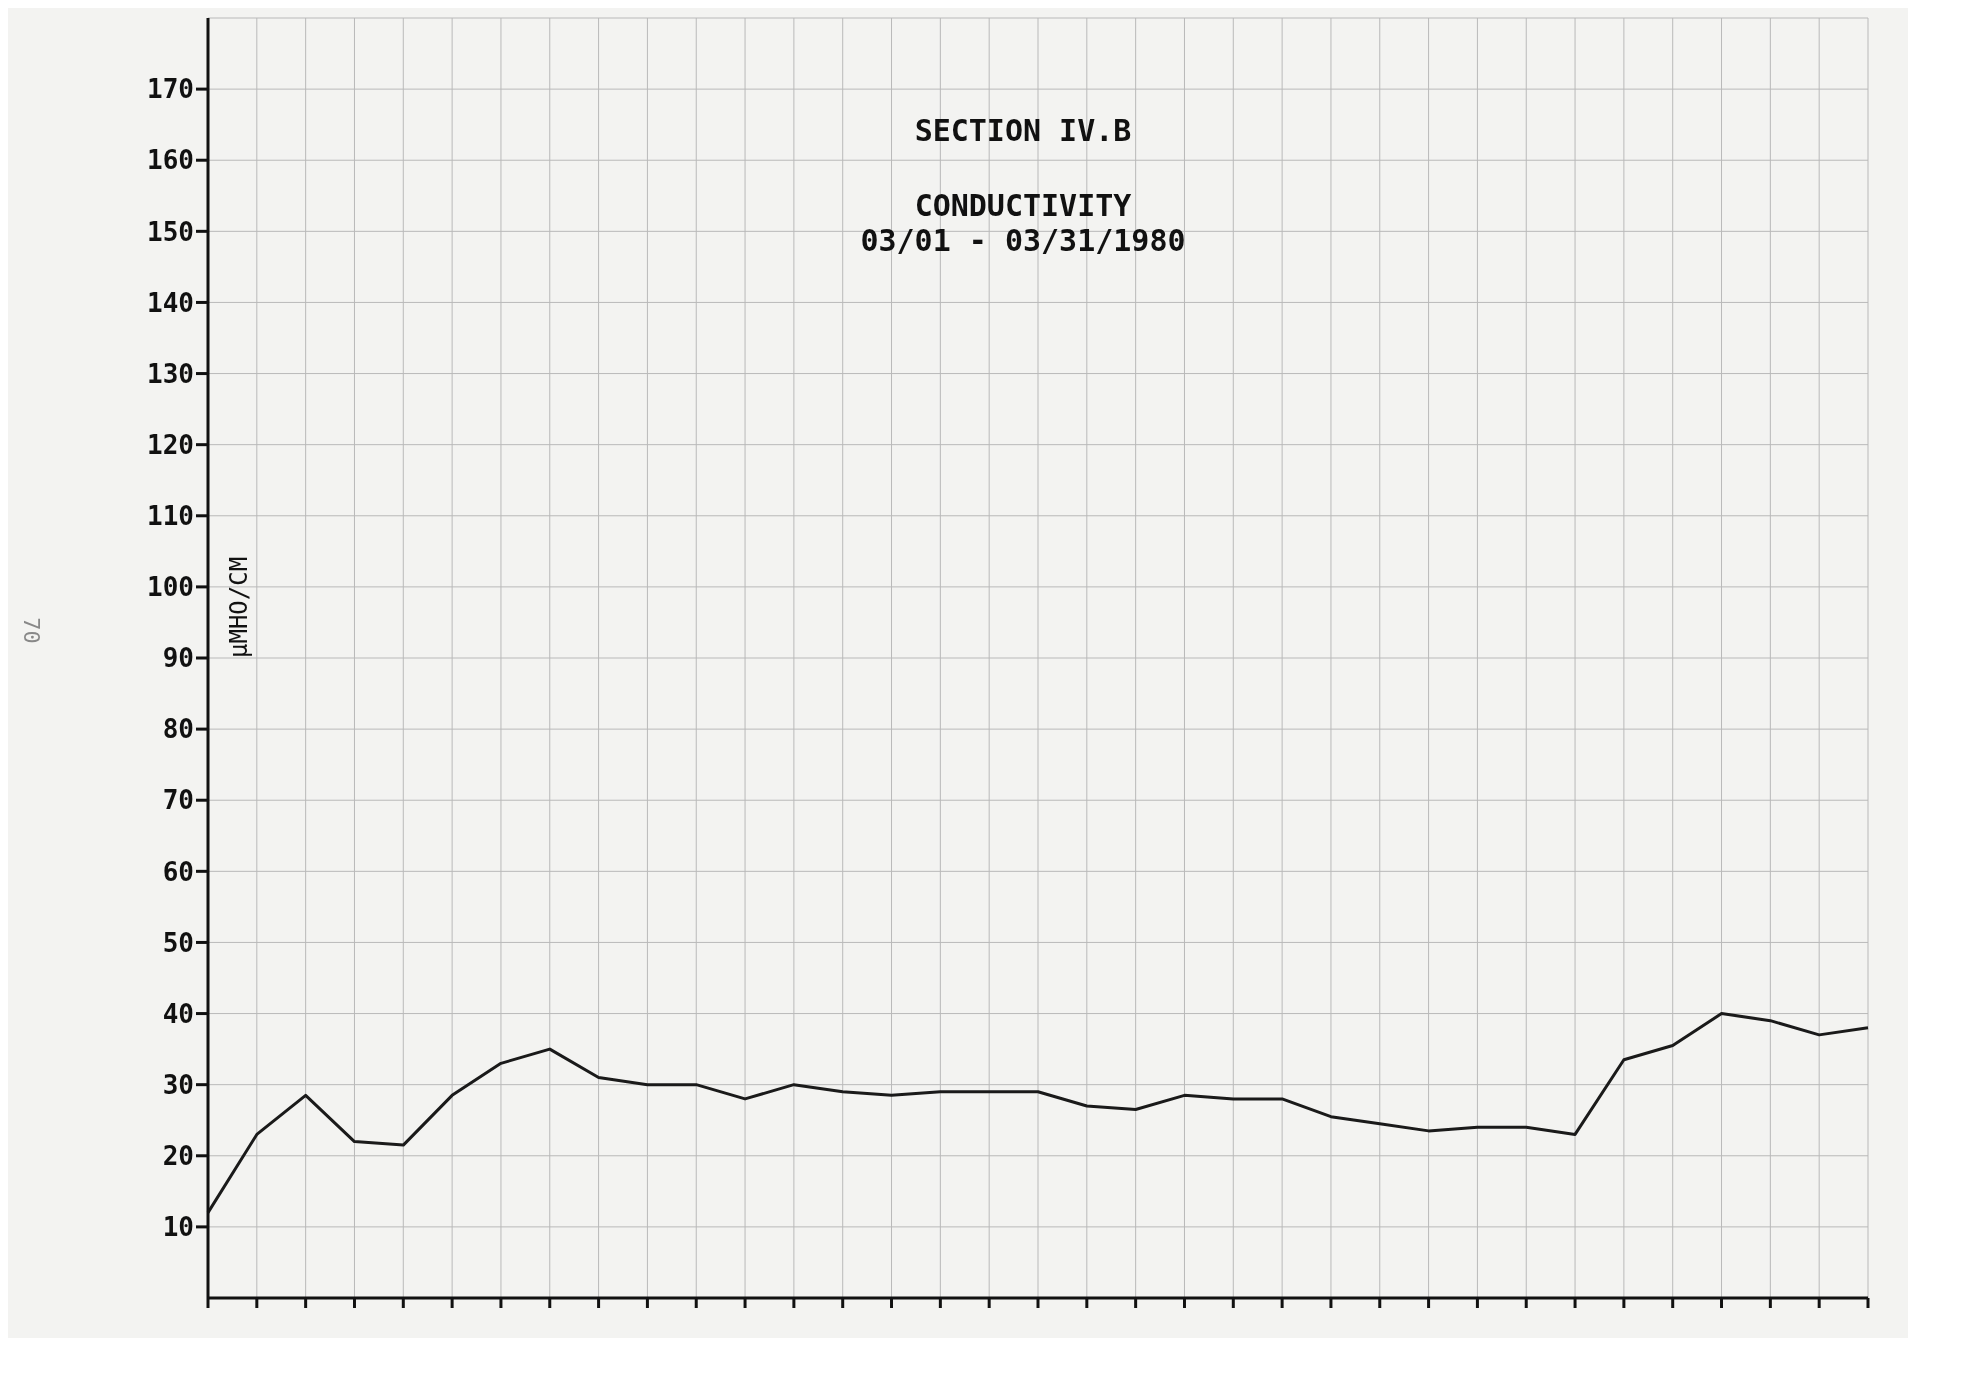 The image size is (1974, 1386). Describe the element at coordinates (178, 1084) in the screenshot. I see `y-tick-label: 30` at that location.